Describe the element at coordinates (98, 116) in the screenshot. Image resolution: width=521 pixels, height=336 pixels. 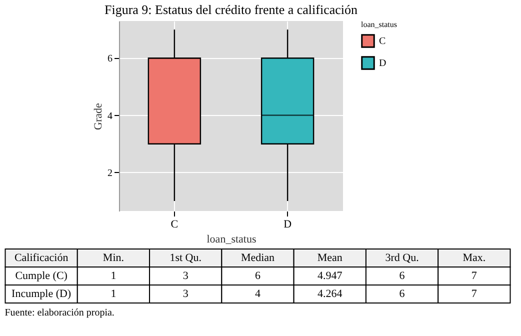
I see `y-axis-title: Grade` at that location.